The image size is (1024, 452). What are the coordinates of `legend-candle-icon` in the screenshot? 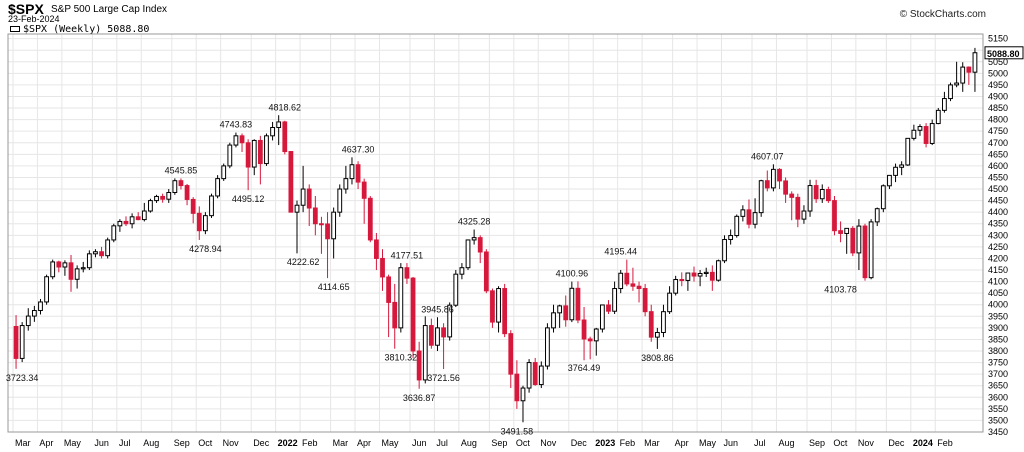 It's located at (15, 29).